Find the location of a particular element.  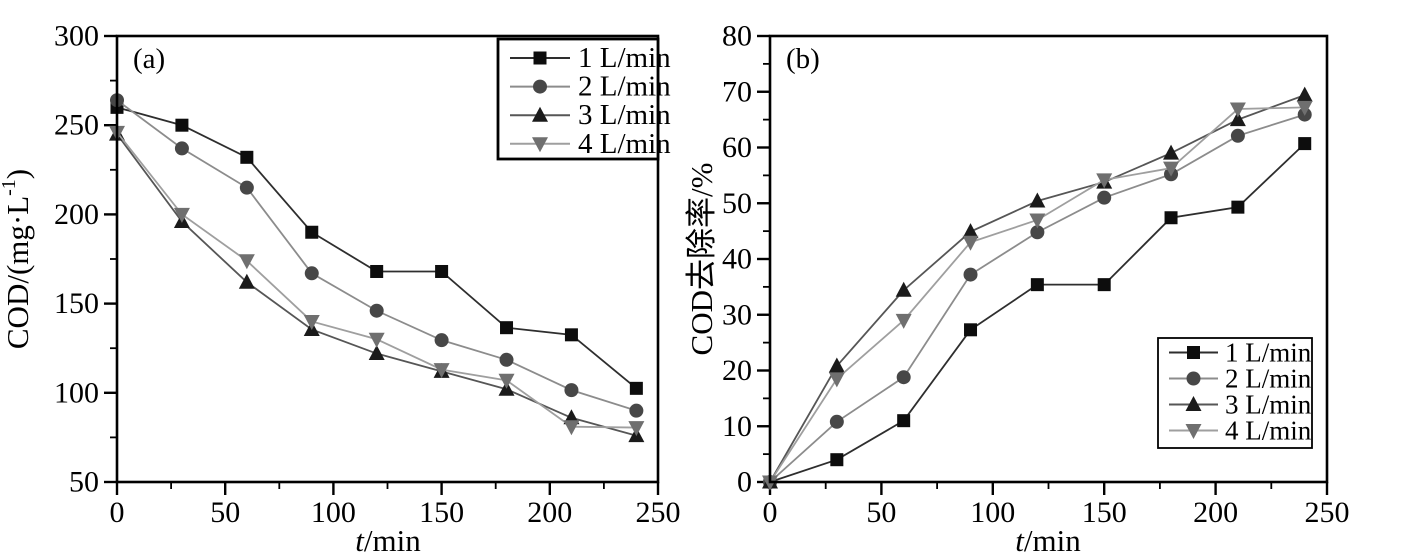

y-tick-label: 40 is located at coordinates (737, 259).